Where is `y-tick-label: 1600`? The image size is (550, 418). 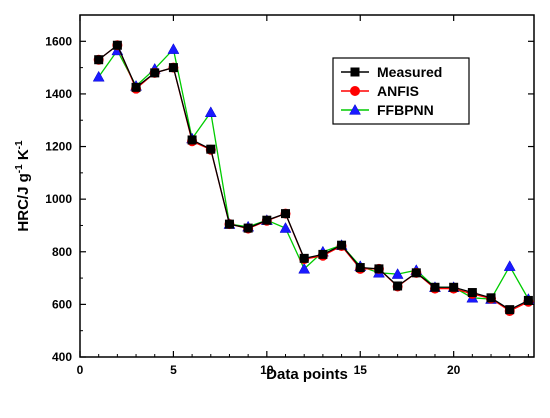
y-tick-label: 1600 is located at coordinates (58, 41).